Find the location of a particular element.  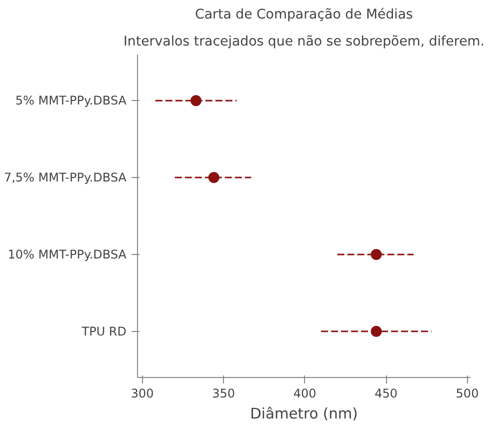

x-tick-label: 500 is located at coordinates (467, 393).